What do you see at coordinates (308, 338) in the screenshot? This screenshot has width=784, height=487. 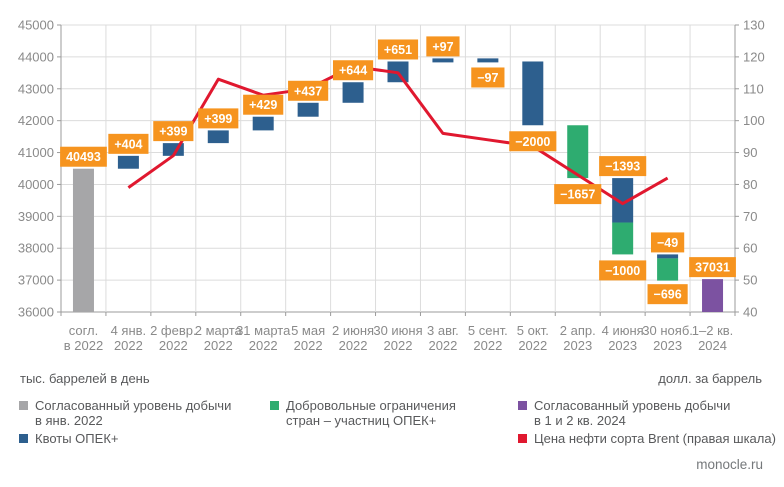 I see `x-axis-category-label: 5 мая 2022` at bounding box center [308, 338].